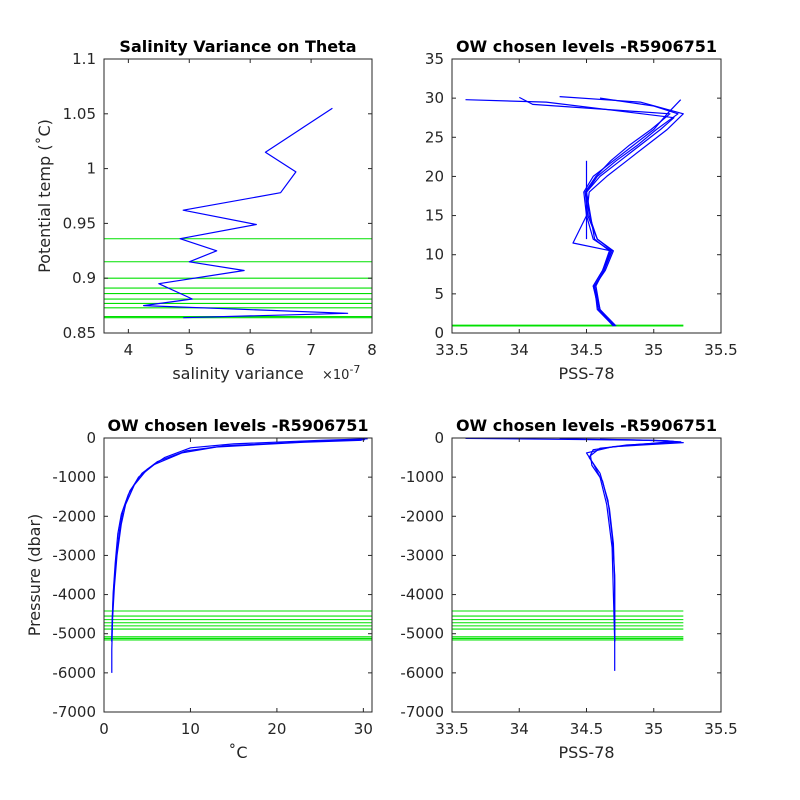  I want to click on x-tick-label: 0, so click(104, 729).